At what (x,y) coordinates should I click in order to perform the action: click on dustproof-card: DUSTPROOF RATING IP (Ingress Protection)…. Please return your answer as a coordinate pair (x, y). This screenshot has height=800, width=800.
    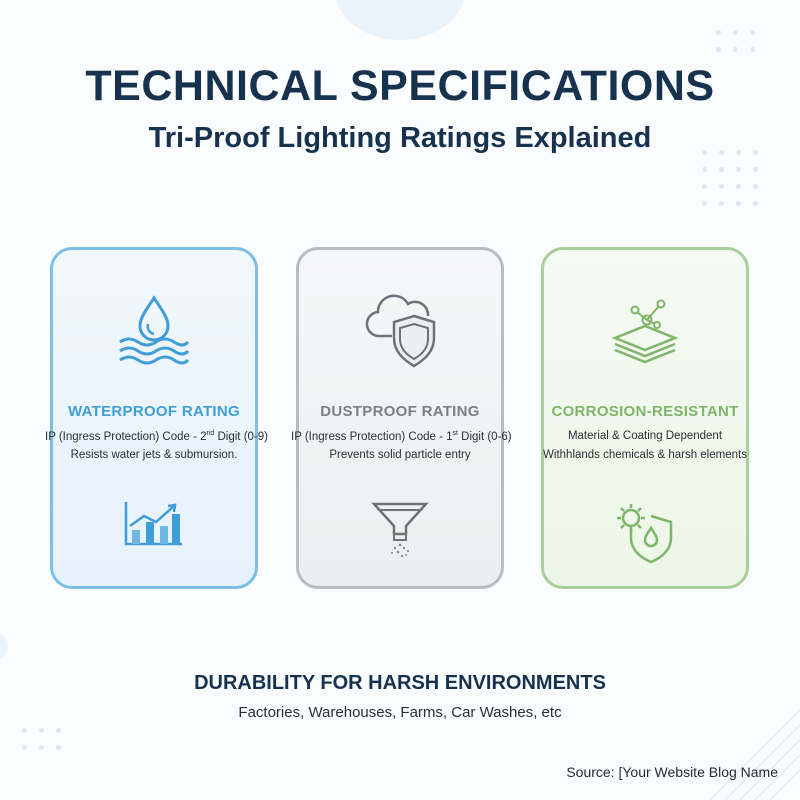
    Looking at the image, I should click on (401, 418).